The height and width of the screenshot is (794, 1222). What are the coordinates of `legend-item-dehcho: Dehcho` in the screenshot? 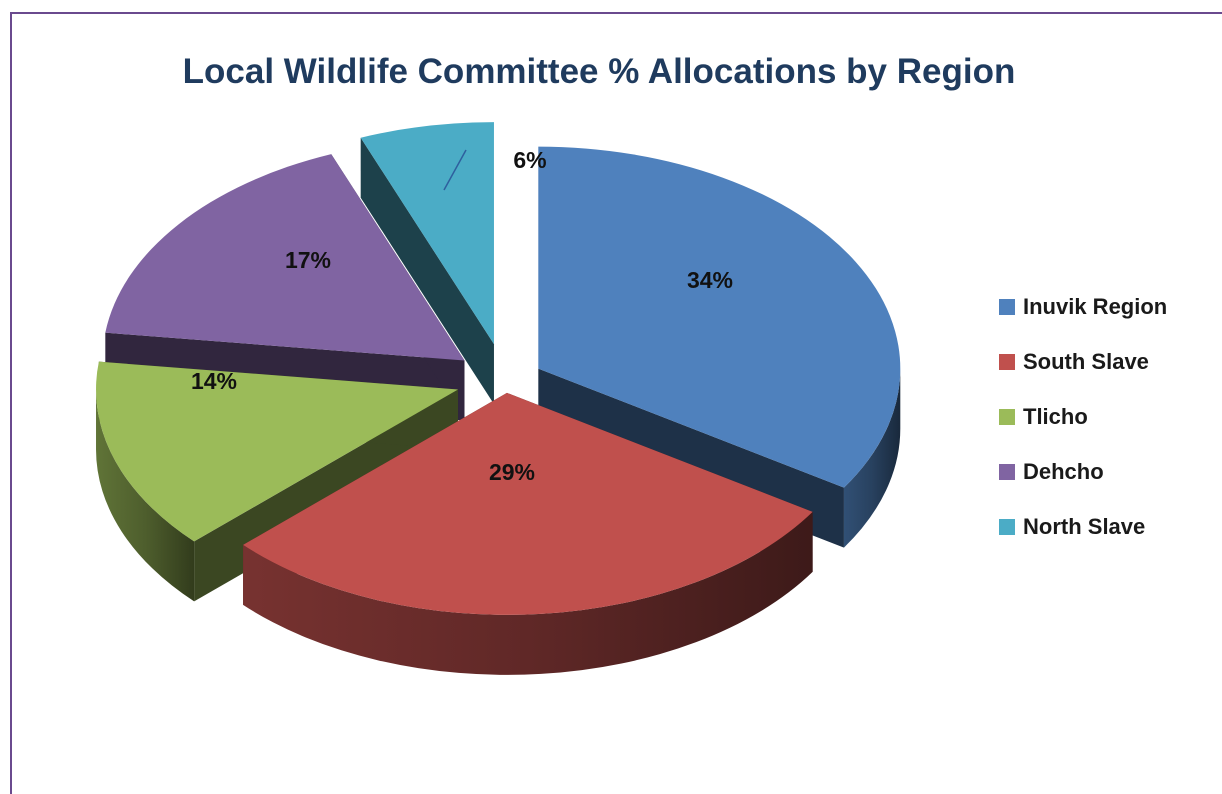 It's located at (1083, 471).